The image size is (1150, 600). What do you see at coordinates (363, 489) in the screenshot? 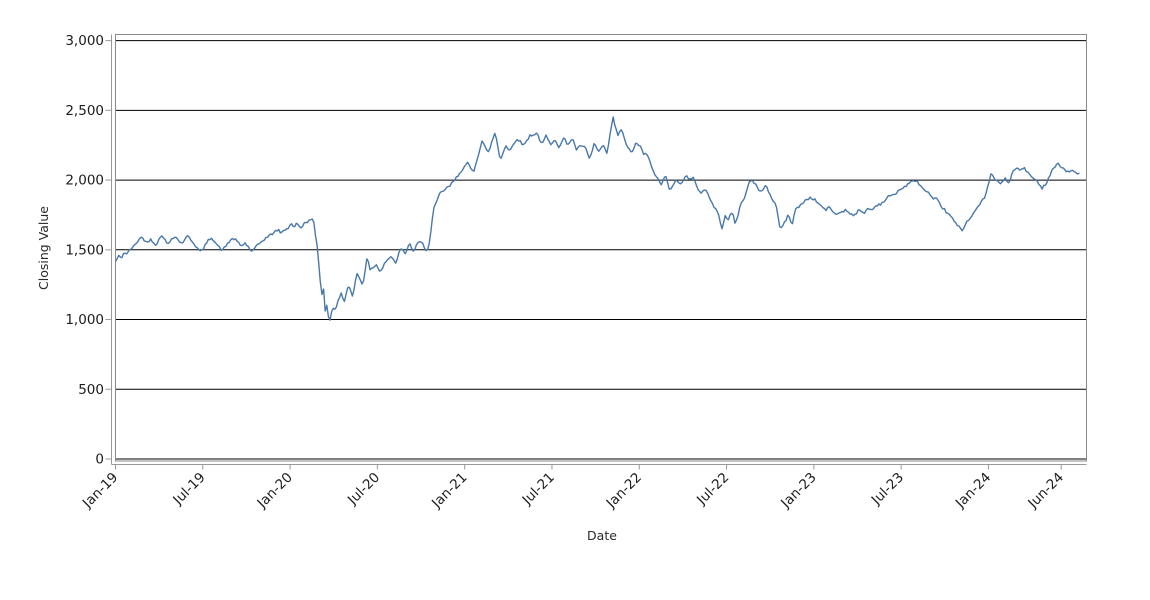
I see `x-tick-label: Jul-20` at bounding box center [363, 489].